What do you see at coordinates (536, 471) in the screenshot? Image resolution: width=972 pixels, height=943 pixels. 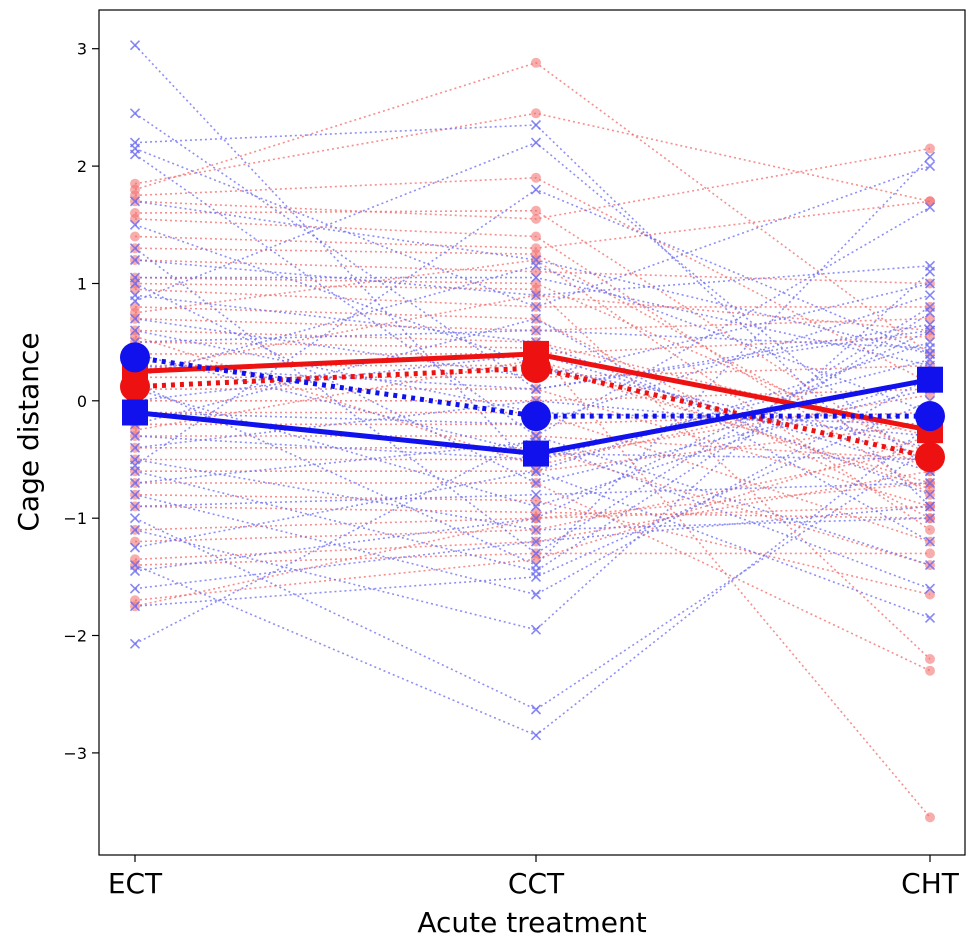 I see `blue-individual-point-32-CCT` at bounding box center [536, 471].